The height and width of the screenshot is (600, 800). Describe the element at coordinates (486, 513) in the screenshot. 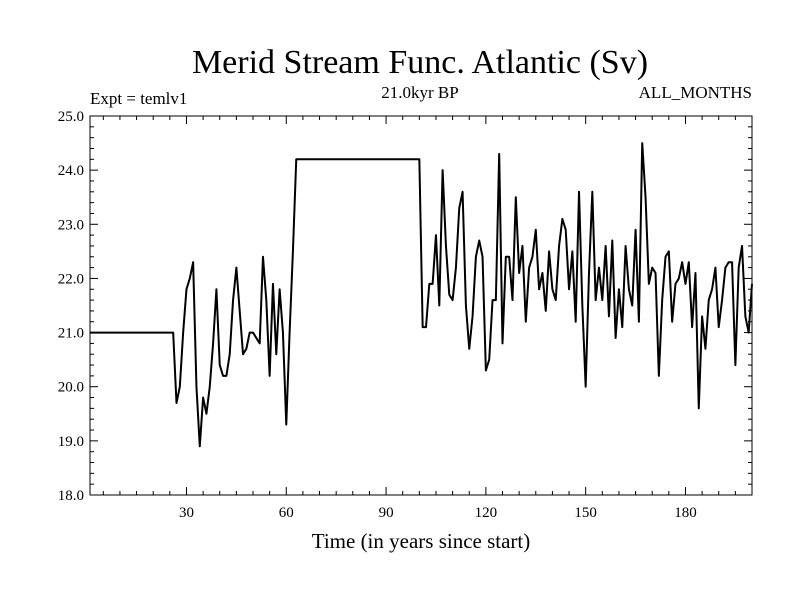

I see `x-tick-label: 120` at that location.